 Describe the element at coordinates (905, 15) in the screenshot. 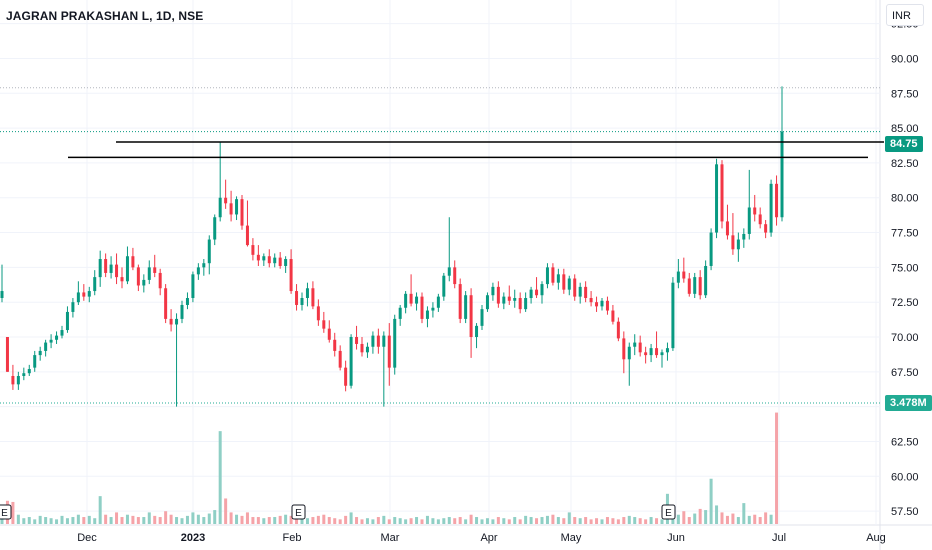

I see `currency-selector: INR` at that location.